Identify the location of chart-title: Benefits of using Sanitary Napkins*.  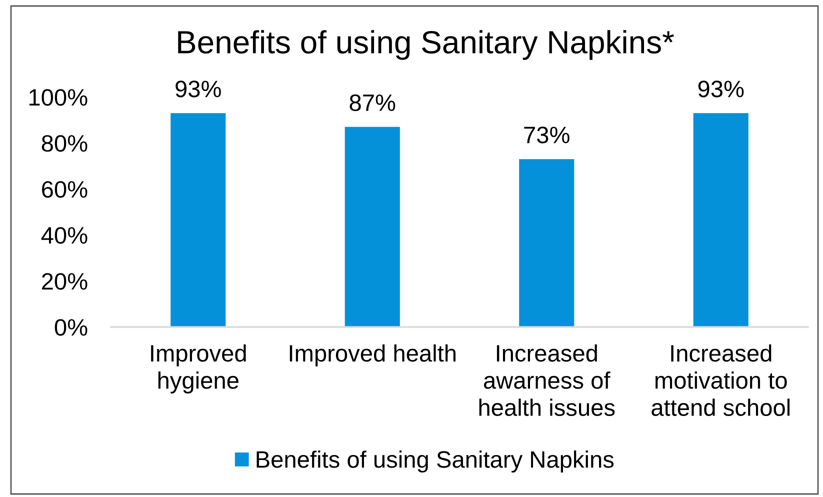
(426, 45).